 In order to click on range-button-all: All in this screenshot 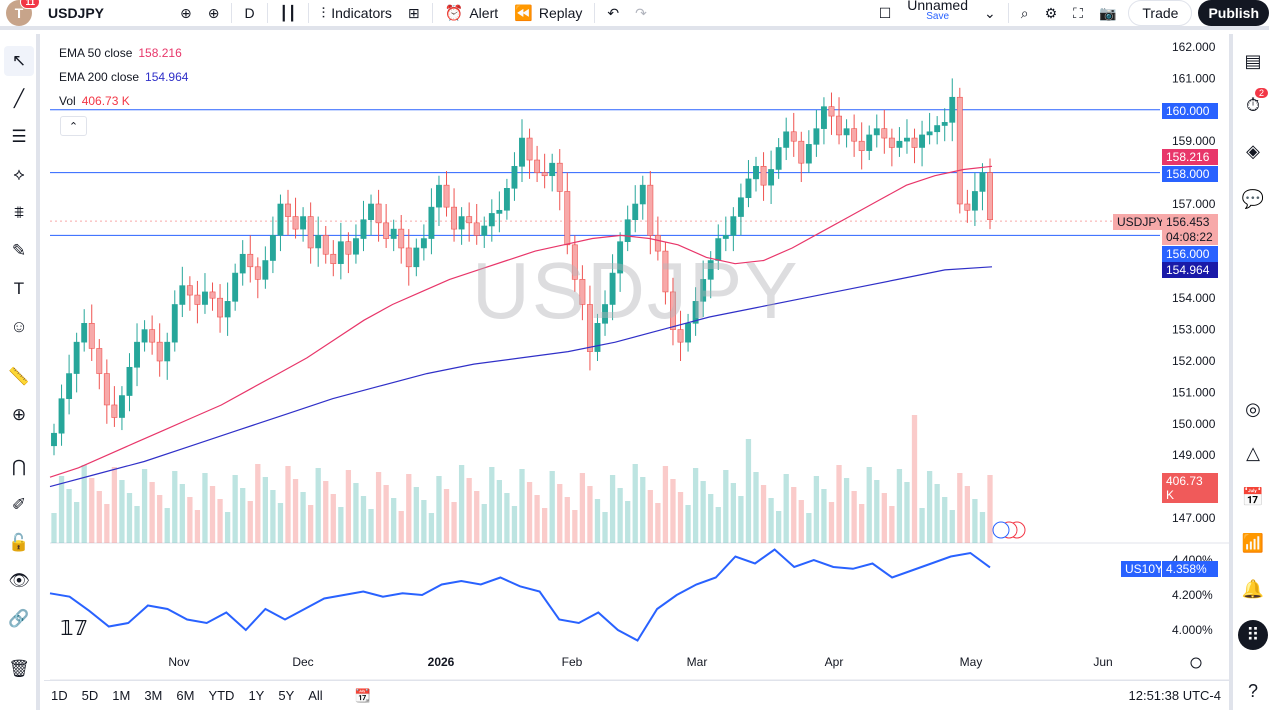, I will do `click(315, 695)`.